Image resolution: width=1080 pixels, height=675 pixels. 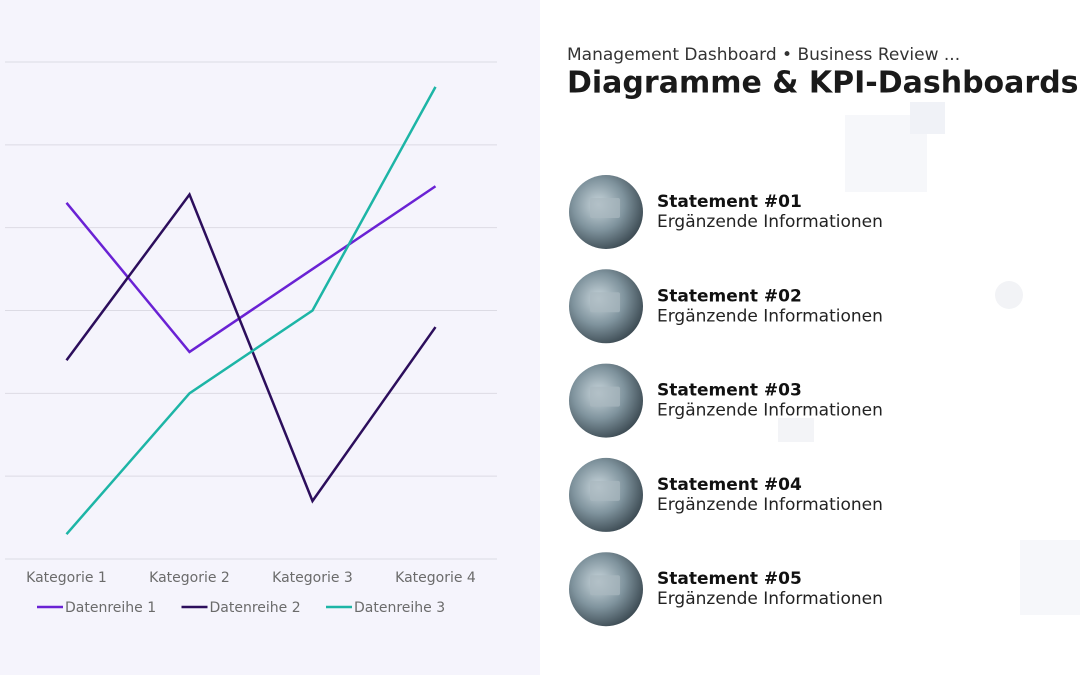 I want to click on legend-label: Datenreihe 3, so click(x=399, y=608).